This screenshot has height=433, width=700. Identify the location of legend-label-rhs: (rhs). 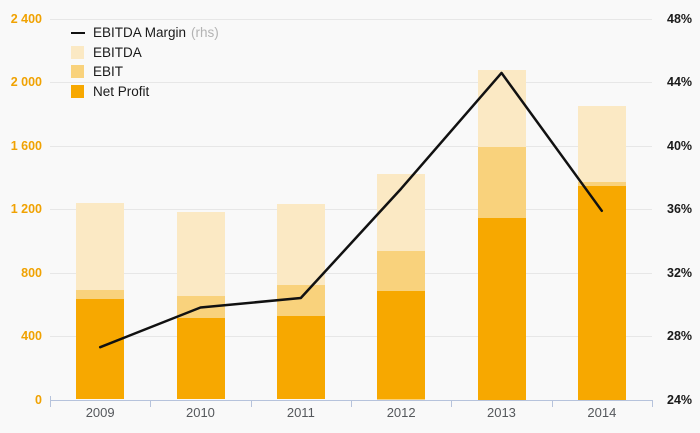
(205, 32).